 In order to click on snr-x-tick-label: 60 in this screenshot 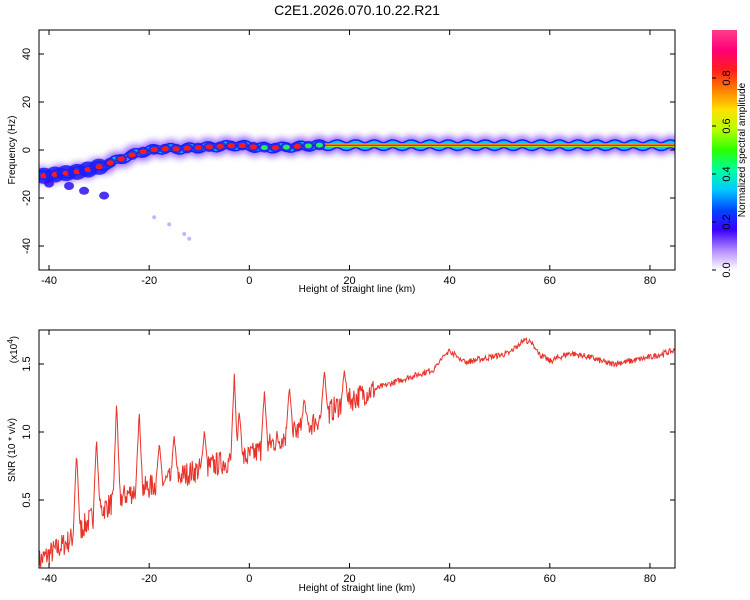, I will do `click(550, 579)`.